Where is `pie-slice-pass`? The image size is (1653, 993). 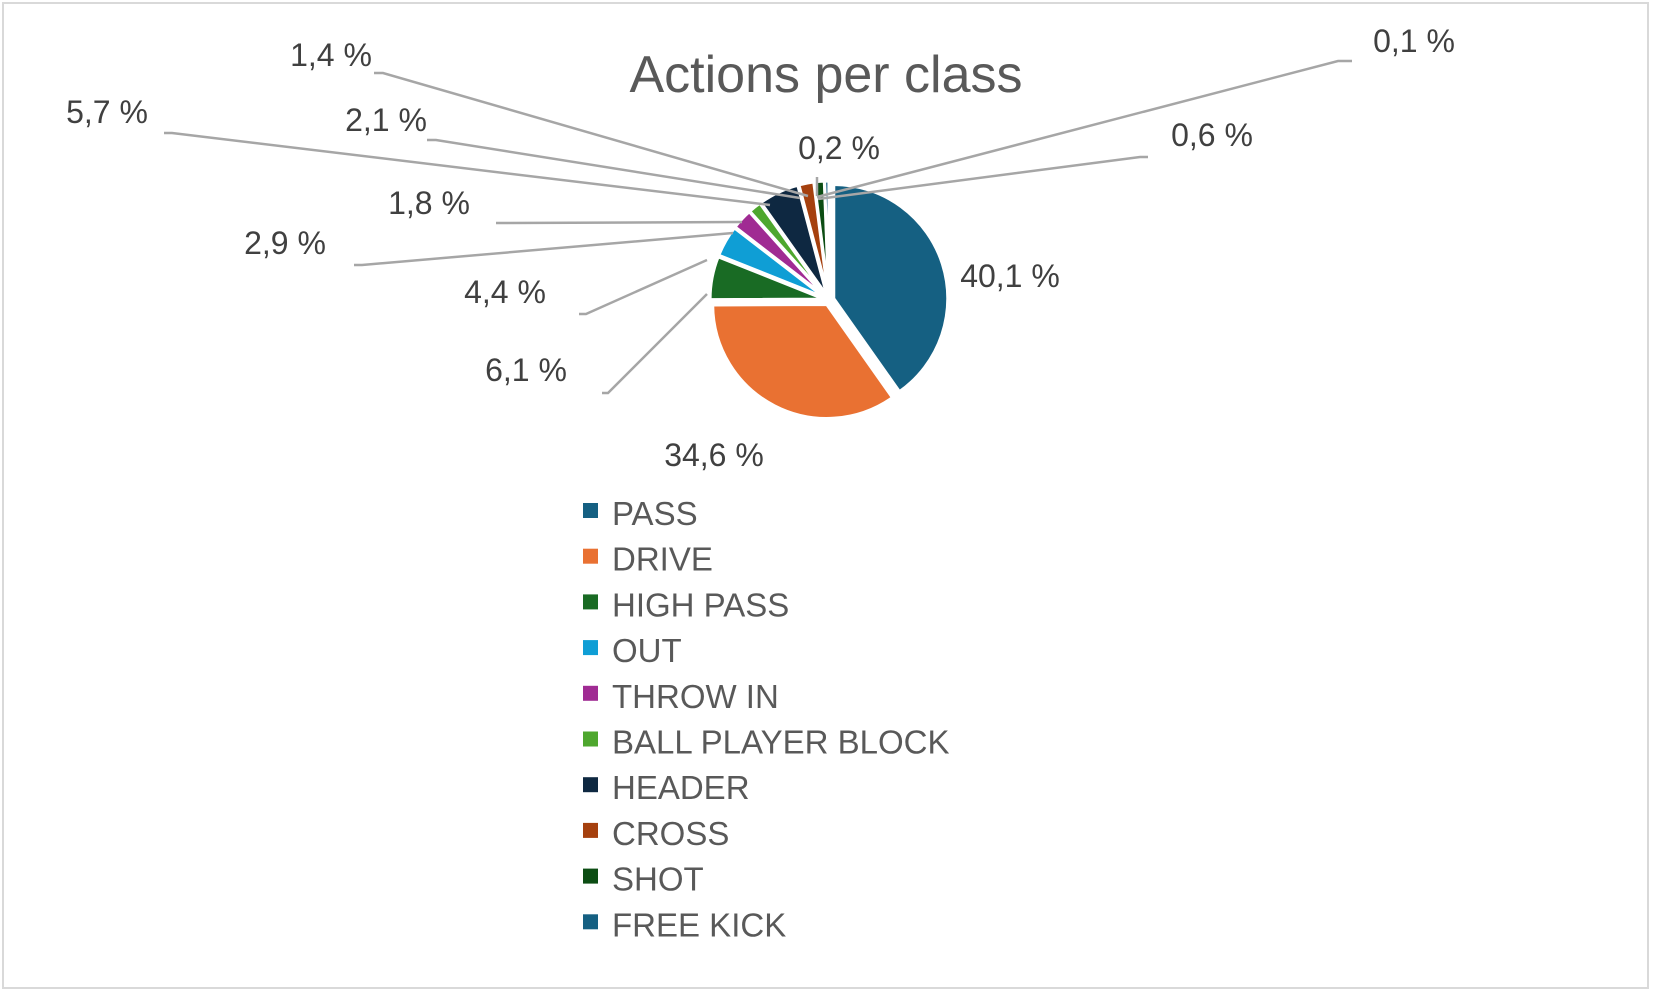
pie-slice-pass is located at coordinates (891, 288).